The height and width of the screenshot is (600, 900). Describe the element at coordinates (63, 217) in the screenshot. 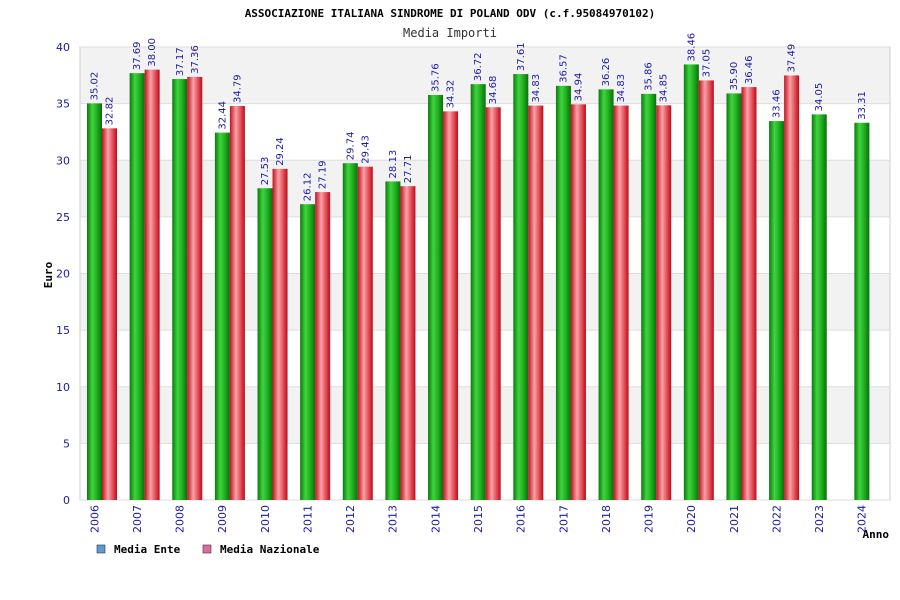

I see `y-tick-label: 25` at that location.